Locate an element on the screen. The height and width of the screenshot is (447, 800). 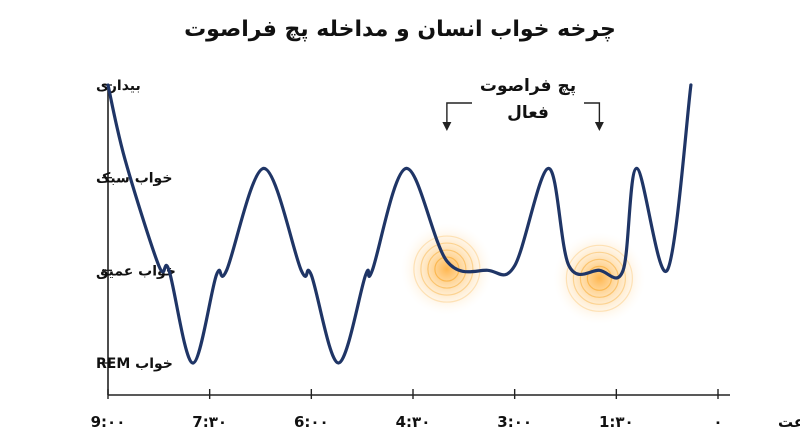
annotation-label-line2: فعال is located at coordinates (528, 113).